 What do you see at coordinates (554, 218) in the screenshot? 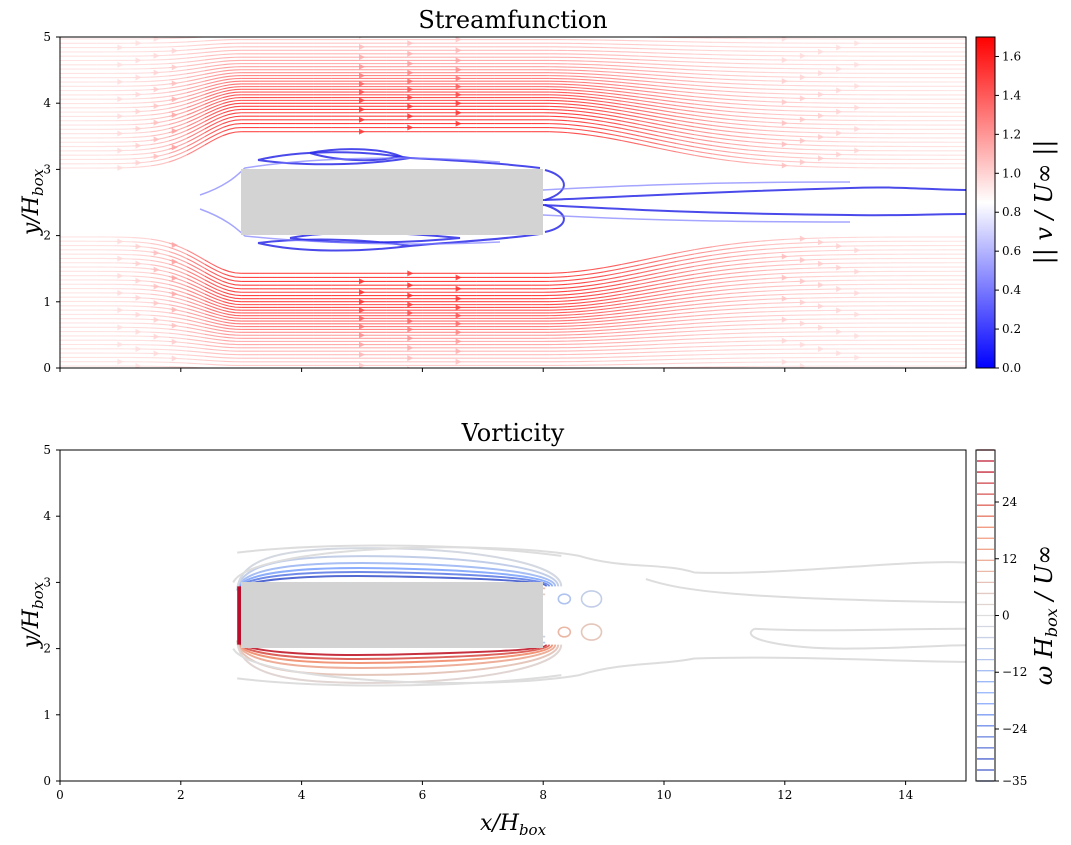
I see `recirculation-streamline` at bounding box center [554, 218].